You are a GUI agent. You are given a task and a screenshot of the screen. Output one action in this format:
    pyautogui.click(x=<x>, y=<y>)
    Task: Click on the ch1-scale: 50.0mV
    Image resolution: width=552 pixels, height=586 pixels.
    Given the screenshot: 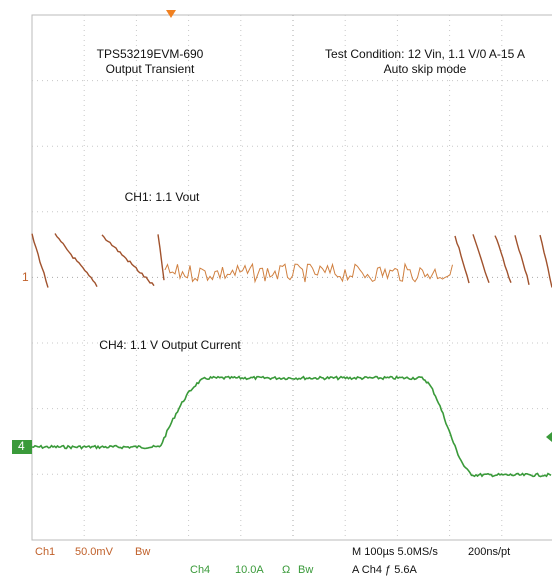 What is the action you would take?
    pyautogui.click(x=94, y=552)
    